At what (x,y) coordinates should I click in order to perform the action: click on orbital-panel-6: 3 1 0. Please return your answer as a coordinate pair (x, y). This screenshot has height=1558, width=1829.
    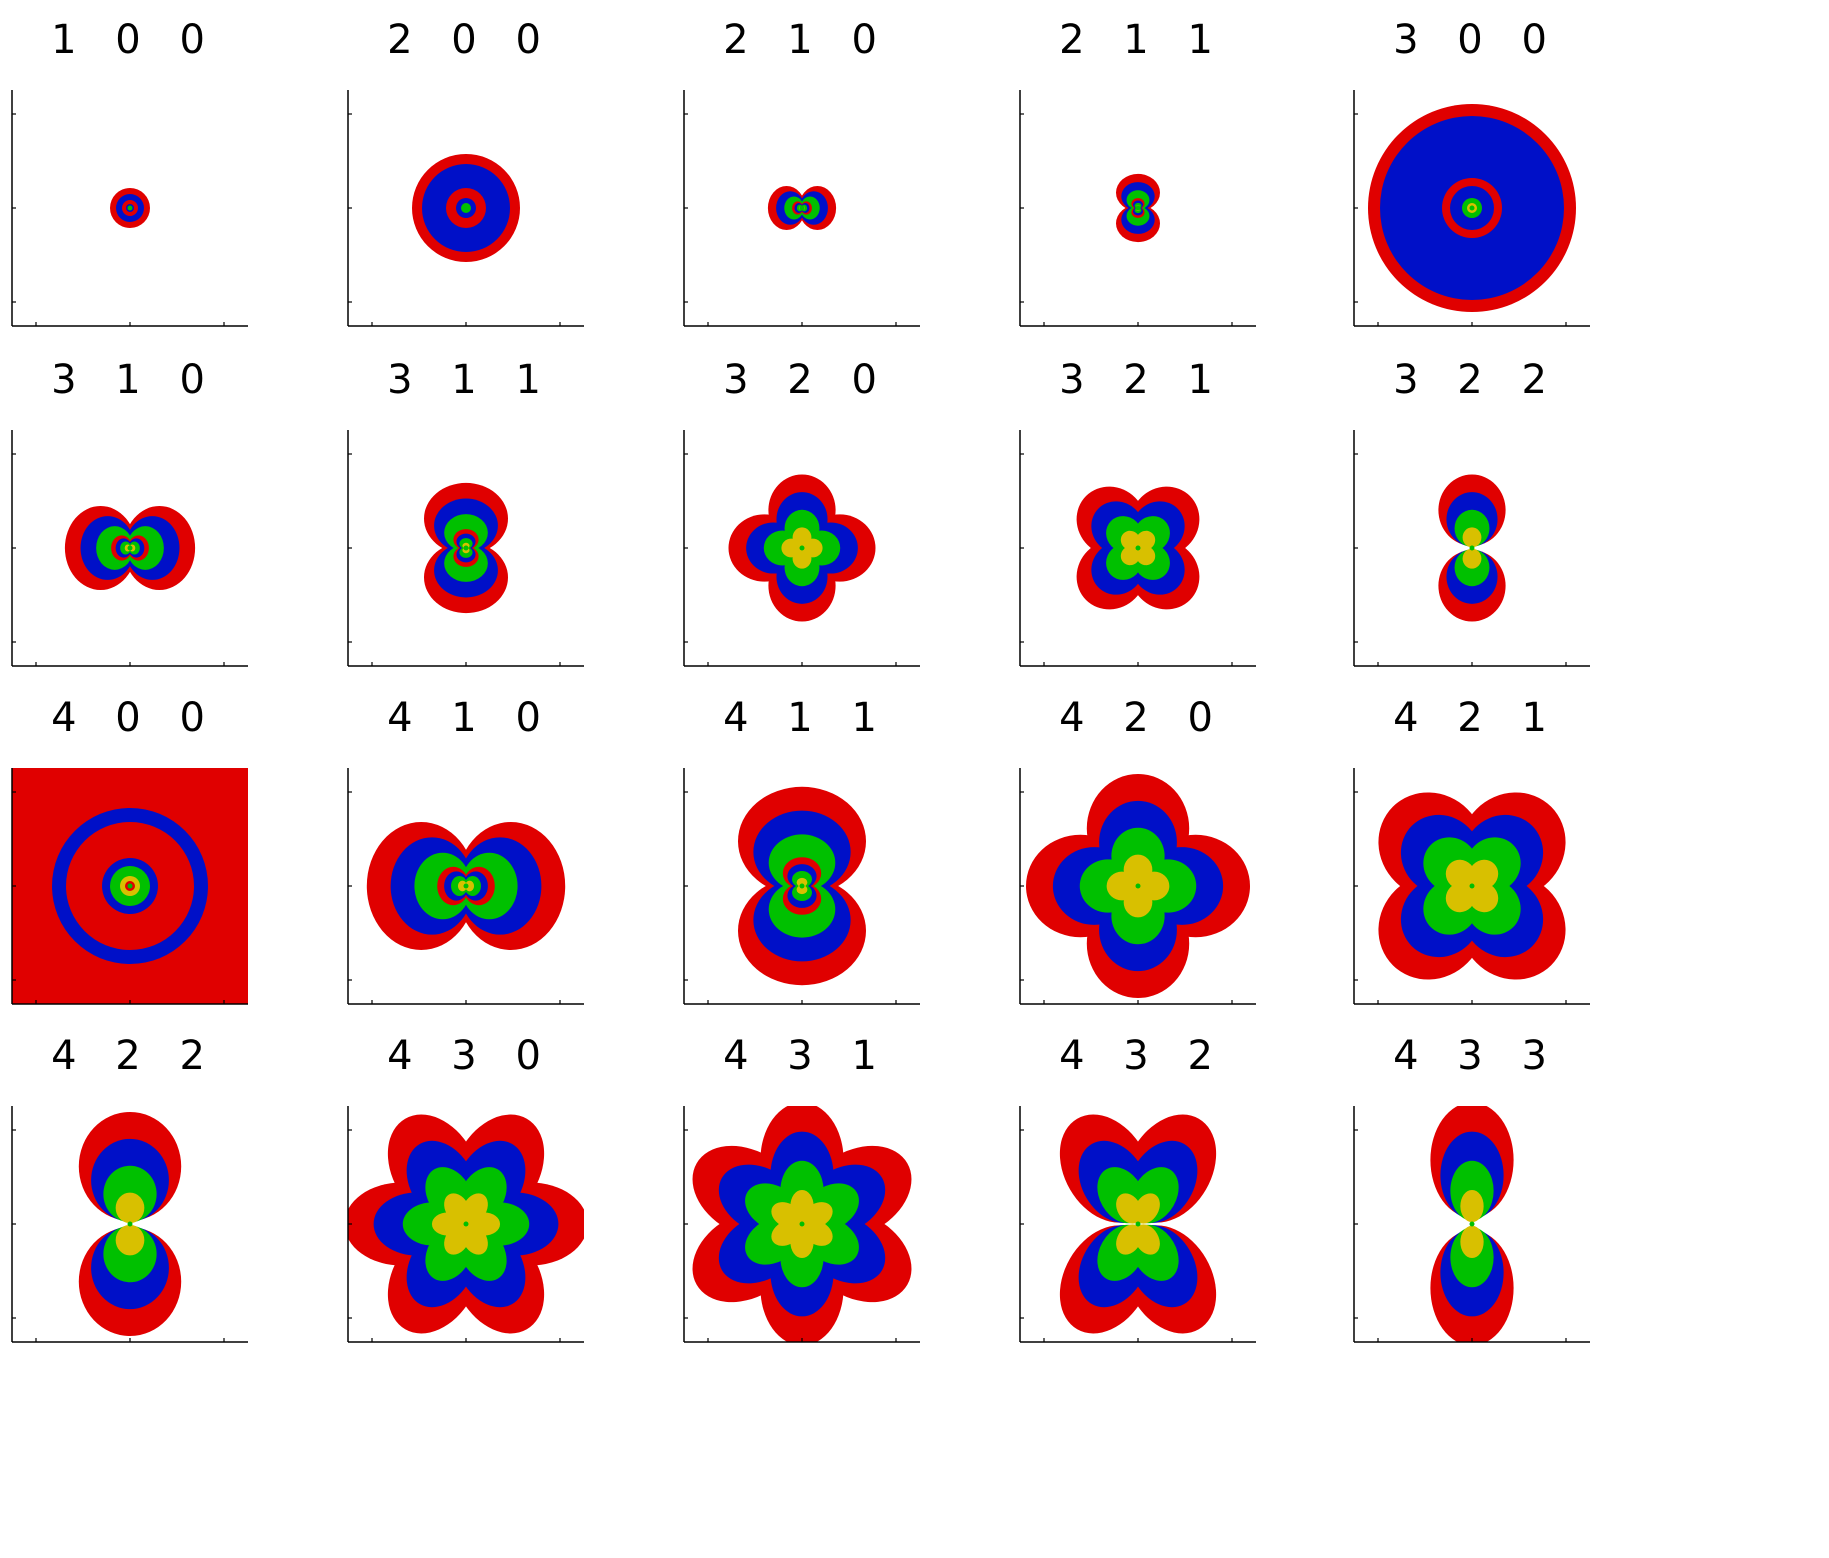
    Looking at the image, I should click on (129, 508).